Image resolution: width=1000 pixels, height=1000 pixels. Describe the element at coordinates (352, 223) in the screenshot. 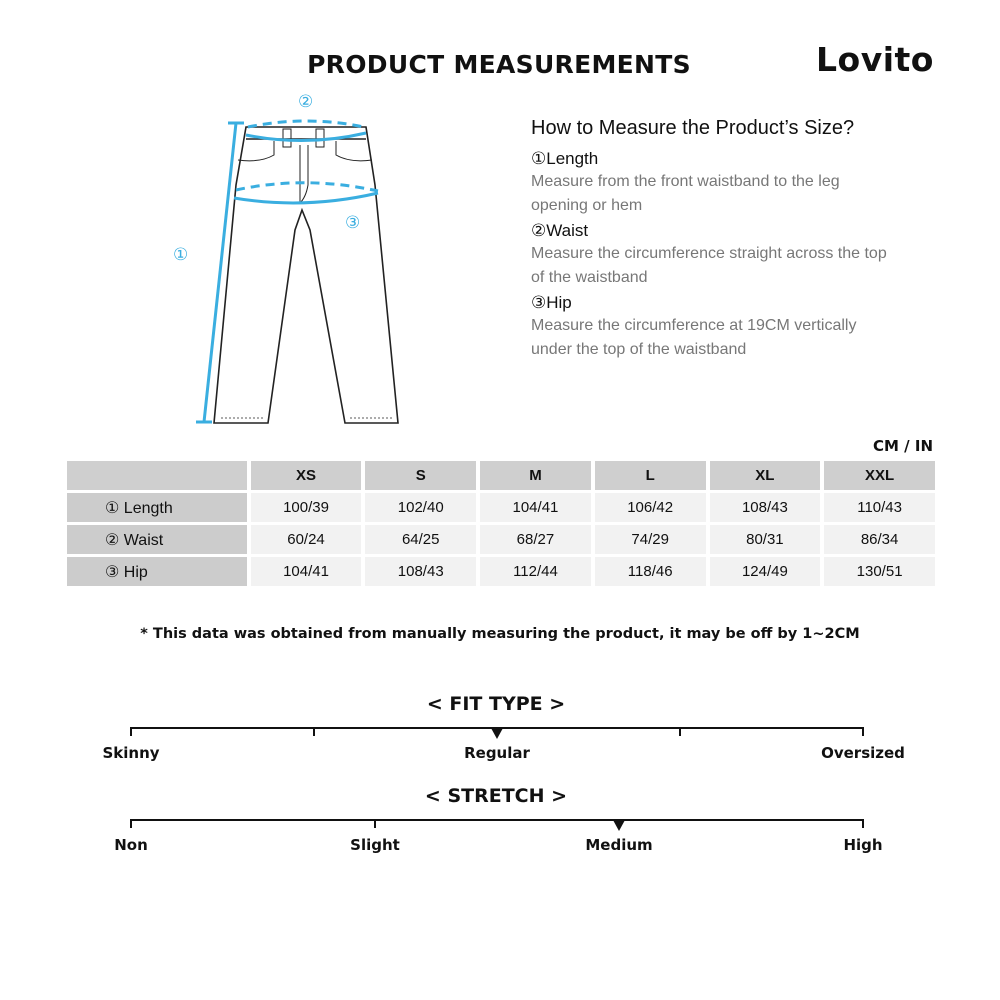

I see `marker-hip: ③` at that location.